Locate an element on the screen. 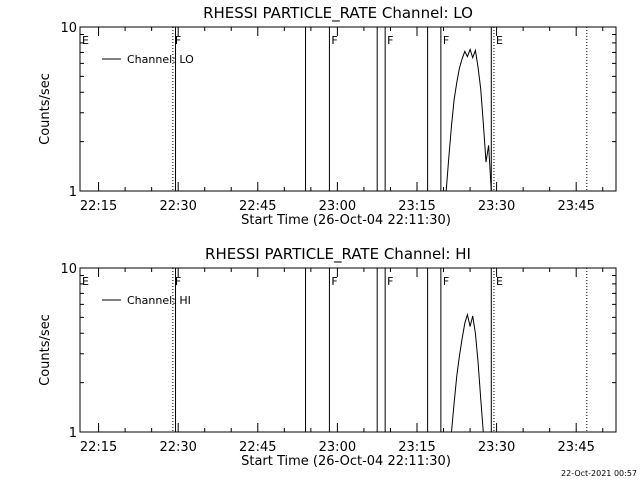 The width and height of the screenshot is (640, 480). legend-label: Channel: LO is located at coordinates (160, 59).